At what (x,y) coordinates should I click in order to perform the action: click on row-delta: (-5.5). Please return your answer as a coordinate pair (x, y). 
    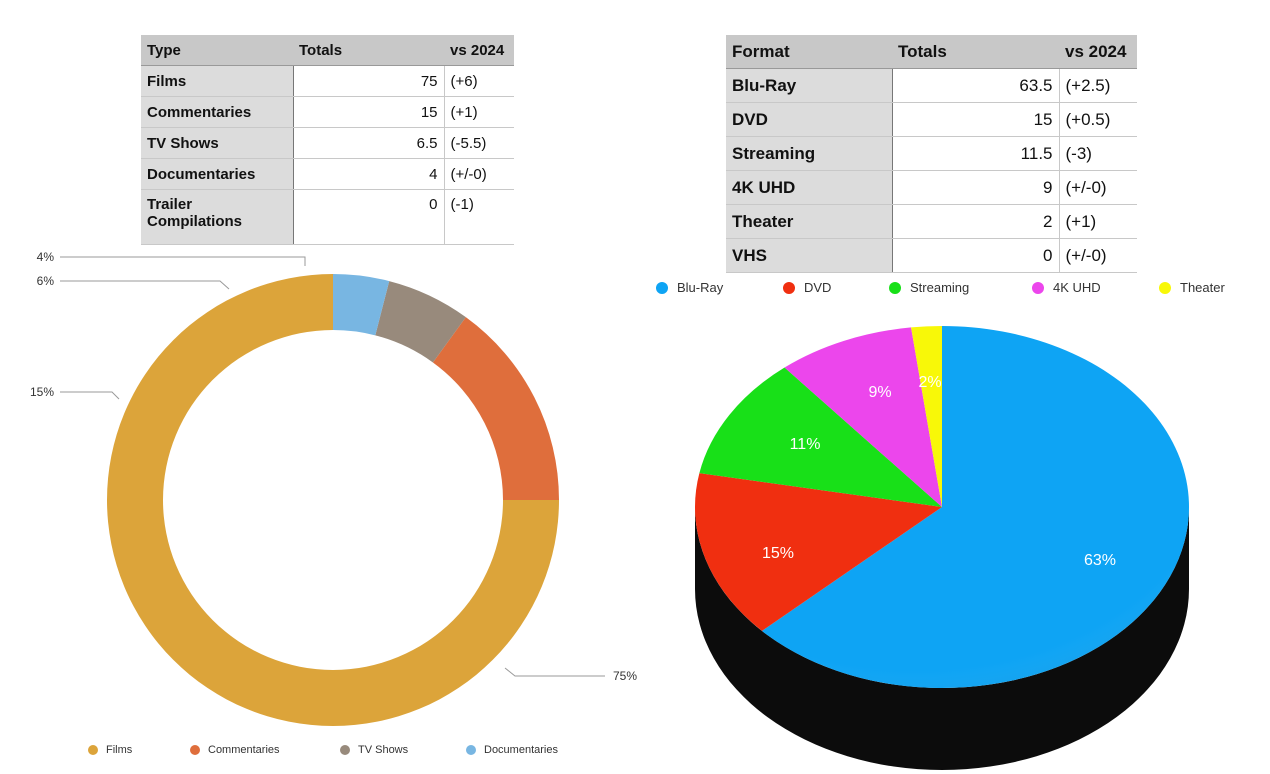
    Looking at the image, I should click on (479, 143).